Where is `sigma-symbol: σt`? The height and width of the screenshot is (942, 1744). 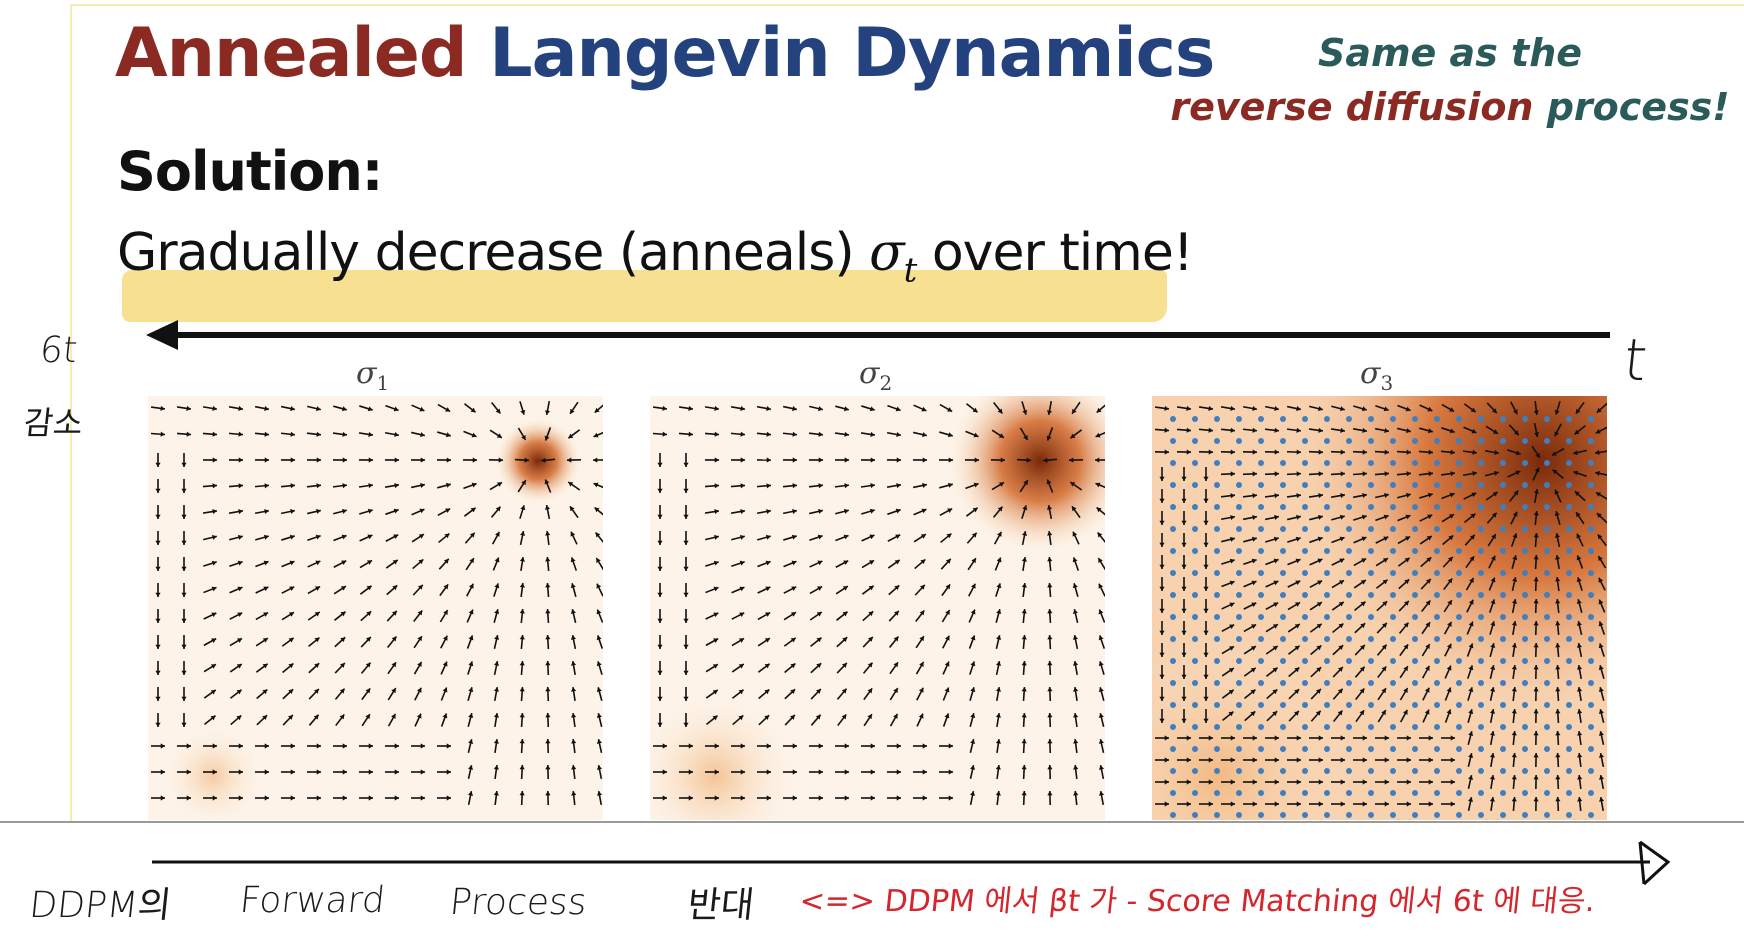
sigma-symbol: σt is located at coordinates (893, 256).